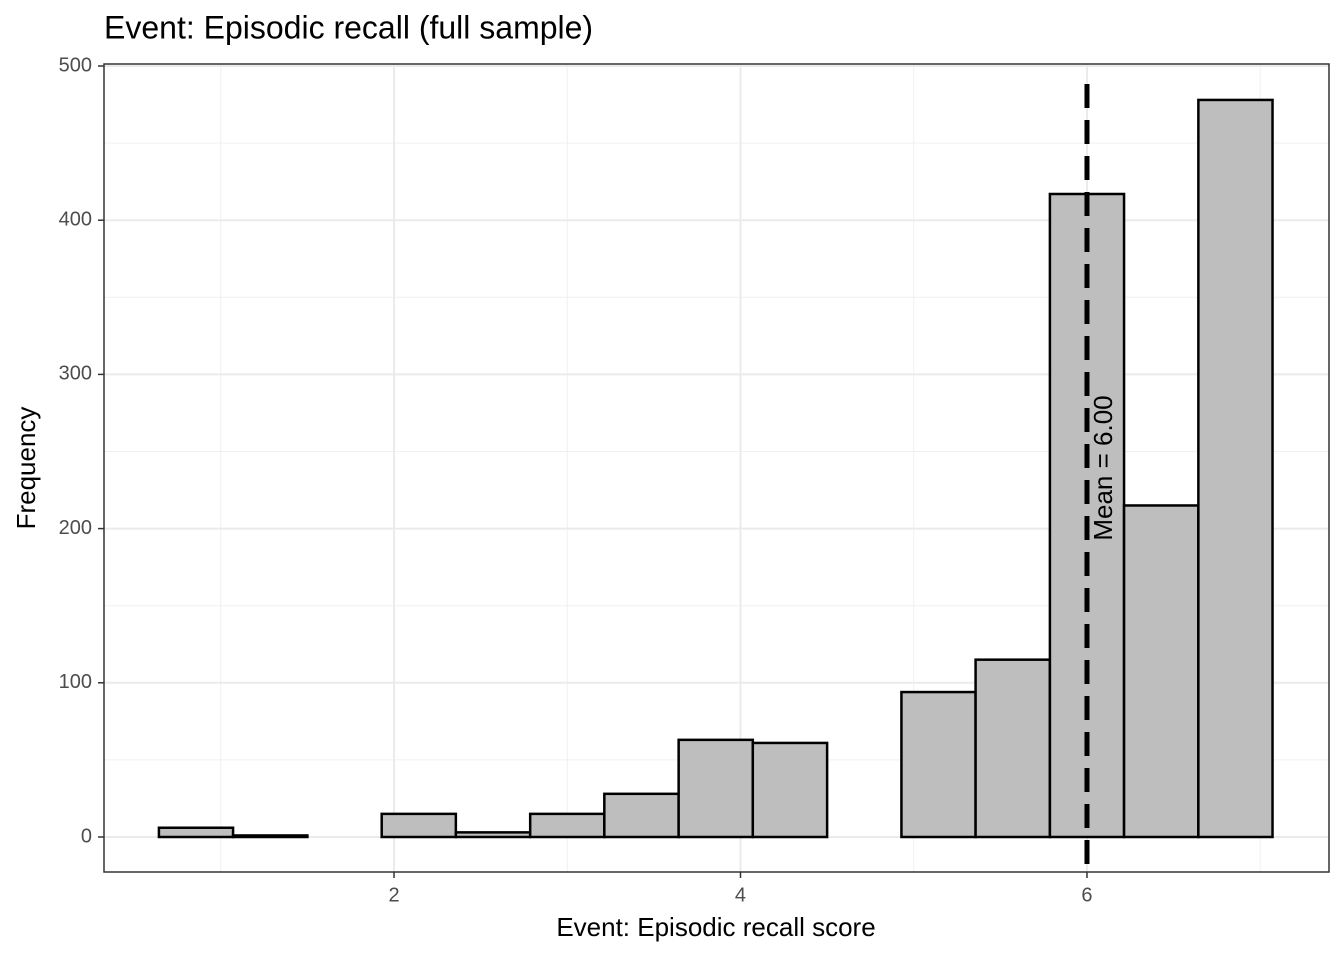 The height and width of the screenshot is (960, 1344). I want to click on y-axis-label: Frequency, so click(26, 468).